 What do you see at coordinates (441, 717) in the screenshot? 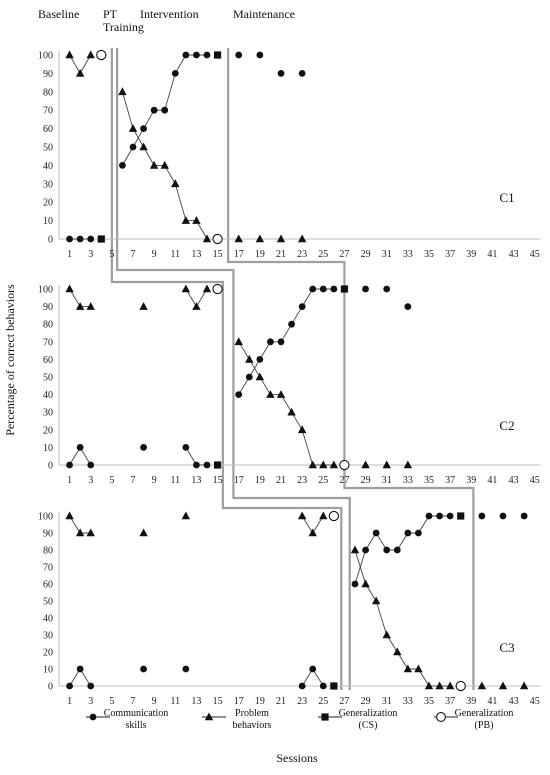
I see `legend-marker-open-circle` at bounding box center [441, 717].